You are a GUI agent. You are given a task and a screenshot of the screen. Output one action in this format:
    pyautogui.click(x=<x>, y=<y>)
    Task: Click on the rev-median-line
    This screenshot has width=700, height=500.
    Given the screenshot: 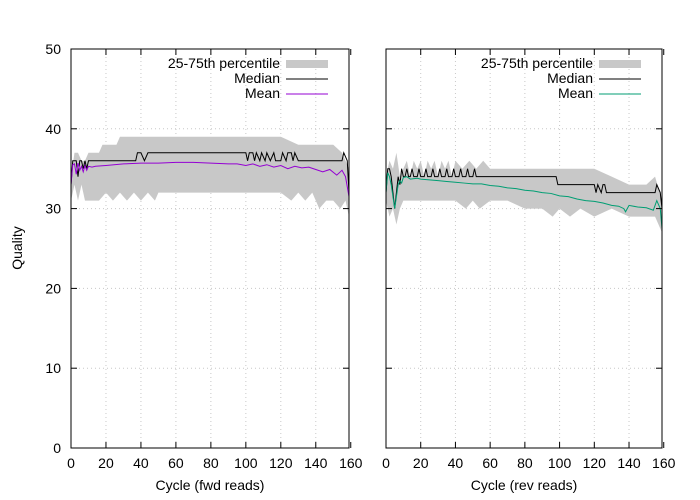 What is the action you would take?
    pyautogui.click(x=524, y=188)
    